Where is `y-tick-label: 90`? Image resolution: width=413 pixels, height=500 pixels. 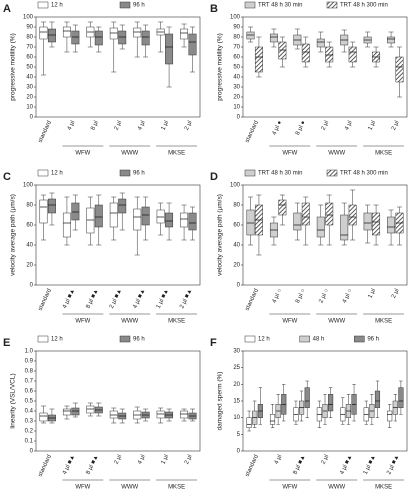
y-tick-label: 90 is located at coordinates (29, 28).